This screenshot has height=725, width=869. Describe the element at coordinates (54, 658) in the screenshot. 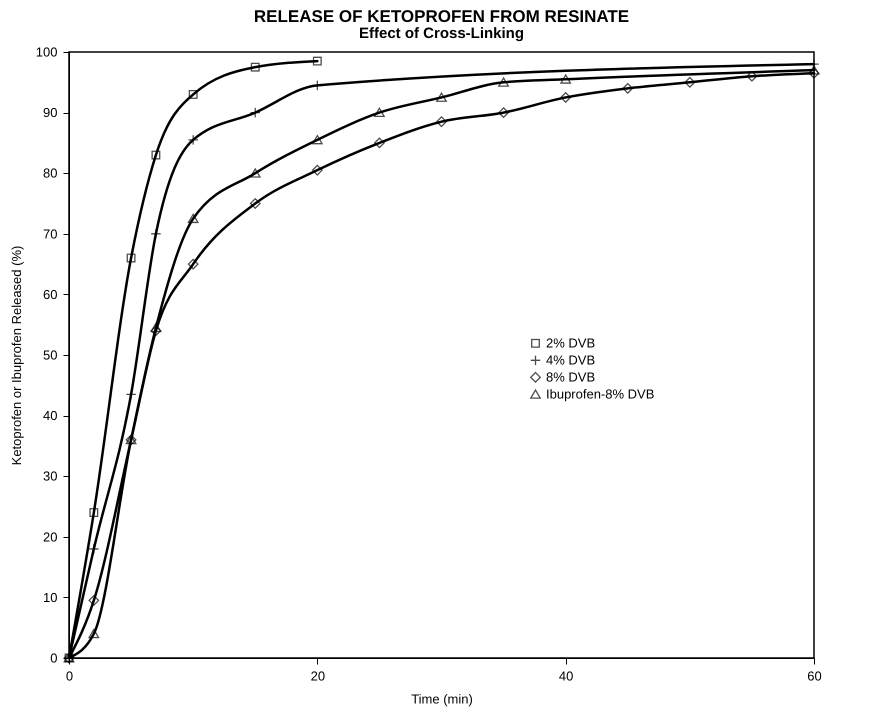

I see `y-tick-label: 0` at that location.